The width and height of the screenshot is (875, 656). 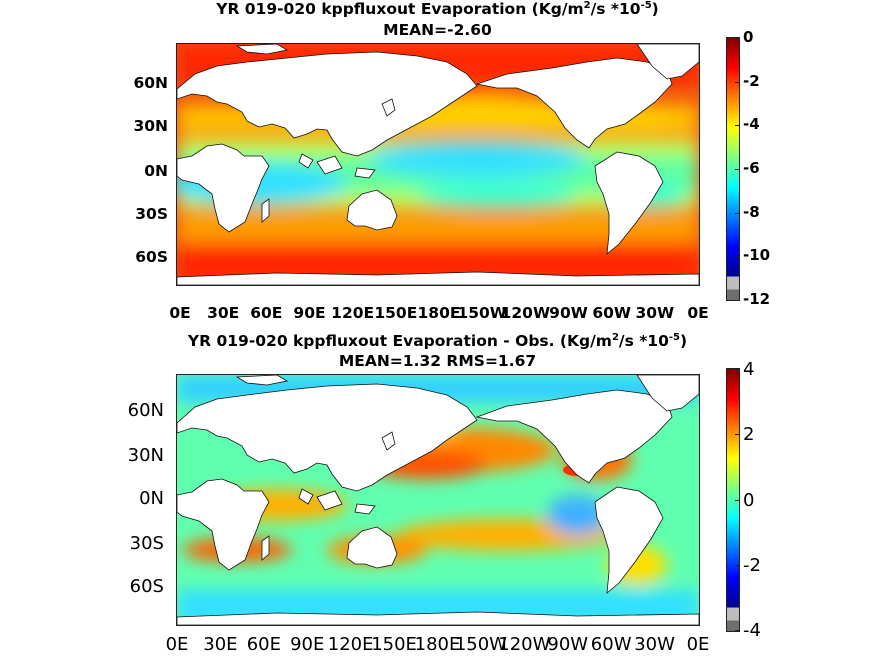 What do you see at coordinates (751, 168) in the screenshot?
I see `colorbar-tick-label: -6` at bounding box center [751, 168].